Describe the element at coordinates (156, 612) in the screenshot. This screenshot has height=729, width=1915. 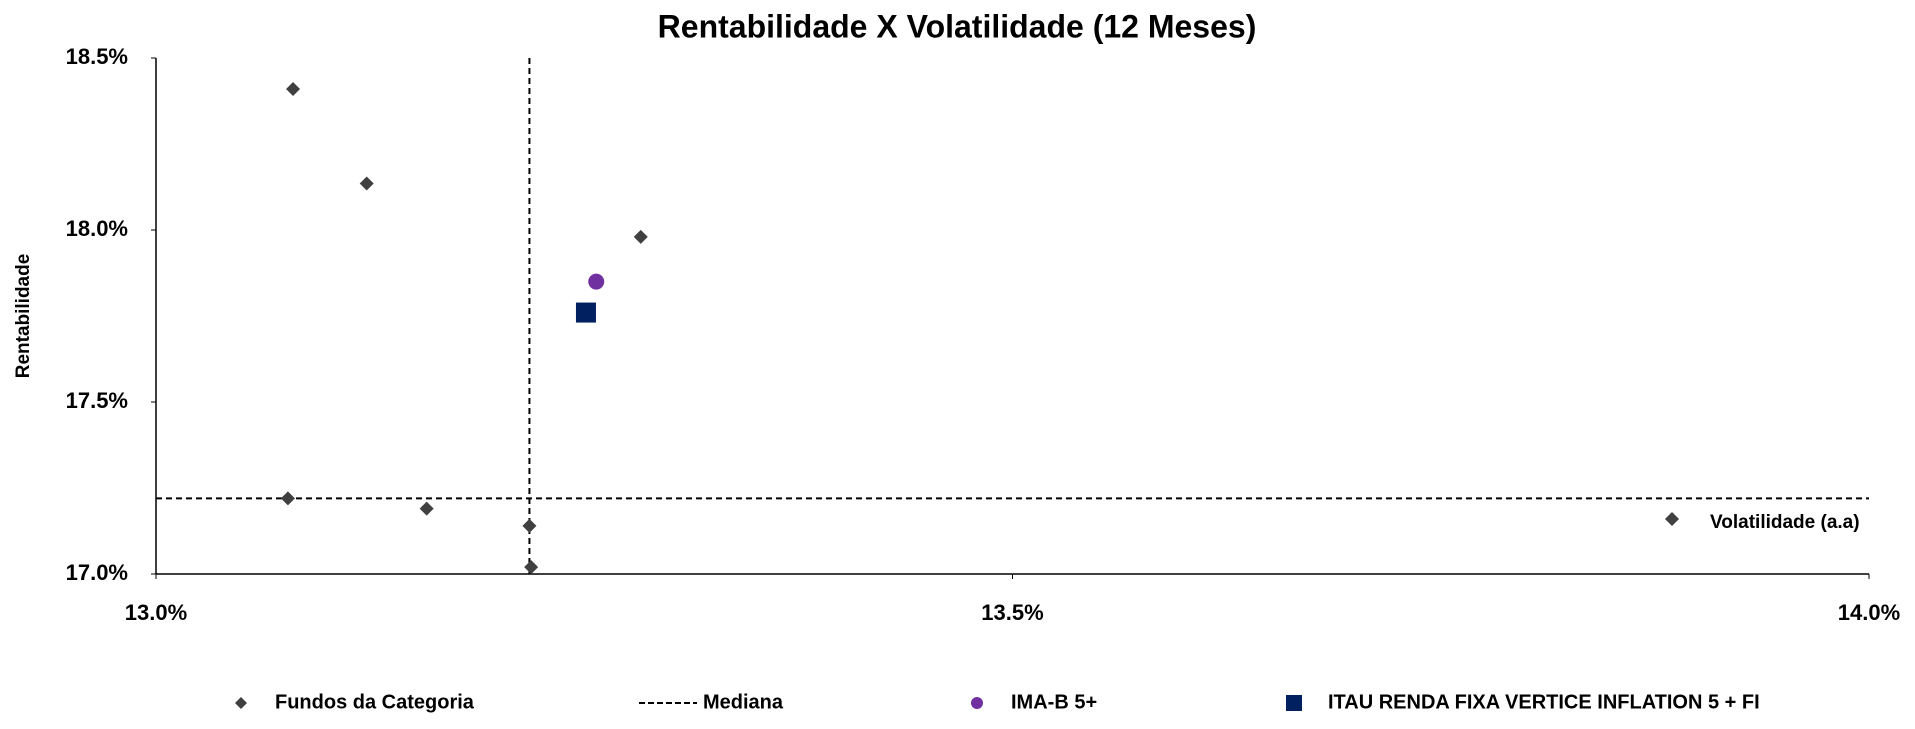
I see `x-tick-label: 13.0%` at that location.